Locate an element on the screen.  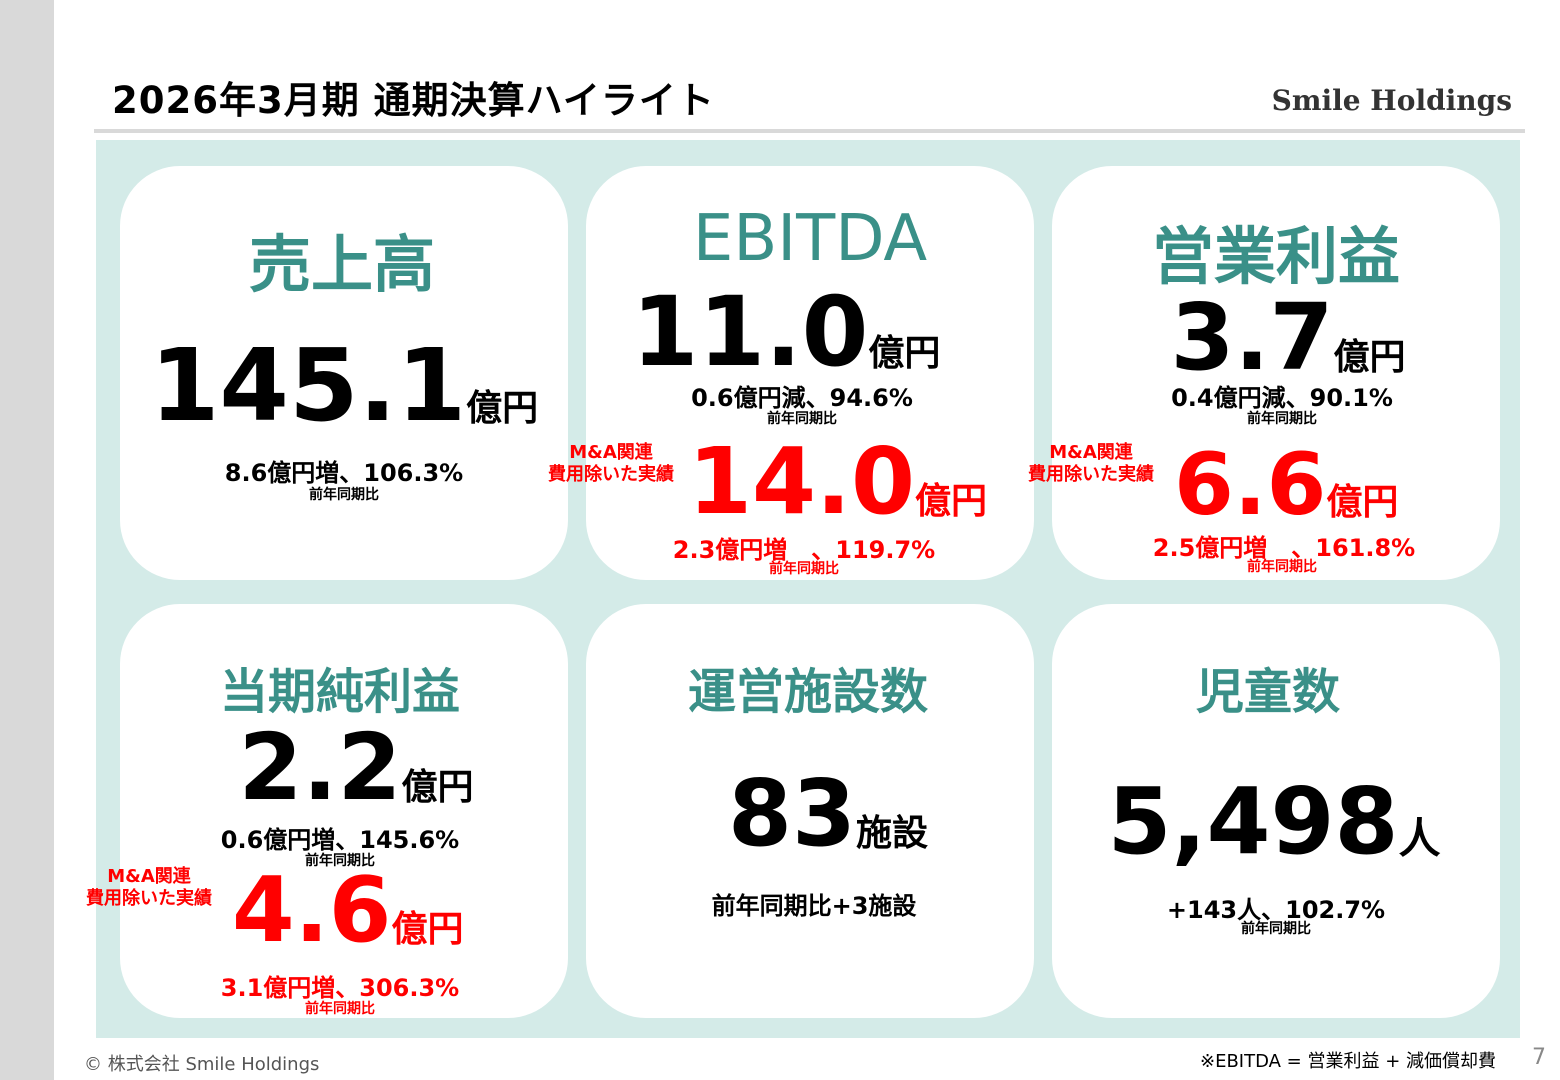
ebitda-ma-change: 2.3億円増 、119.7% is located at coordinates (804, 550).